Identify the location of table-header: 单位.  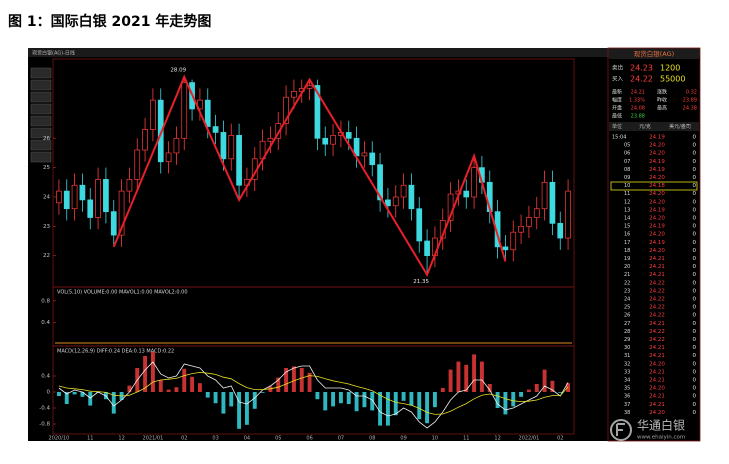
(617, 126).